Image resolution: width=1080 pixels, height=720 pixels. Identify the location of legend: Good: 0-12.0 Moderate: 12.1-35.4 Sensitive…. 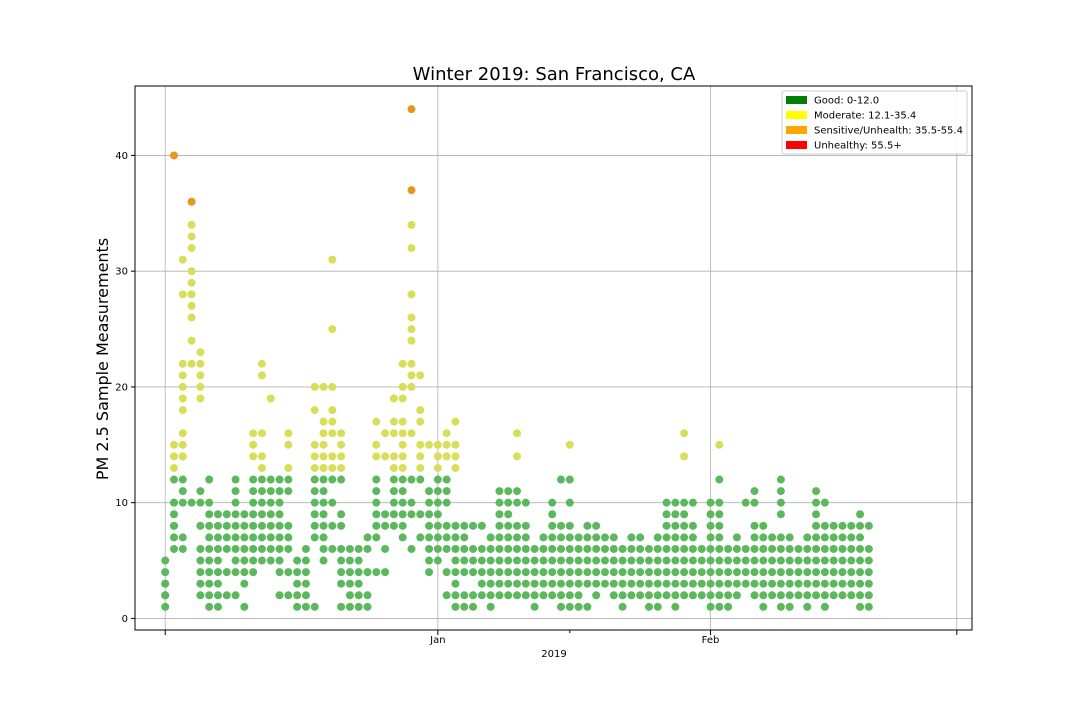
(874, 122).